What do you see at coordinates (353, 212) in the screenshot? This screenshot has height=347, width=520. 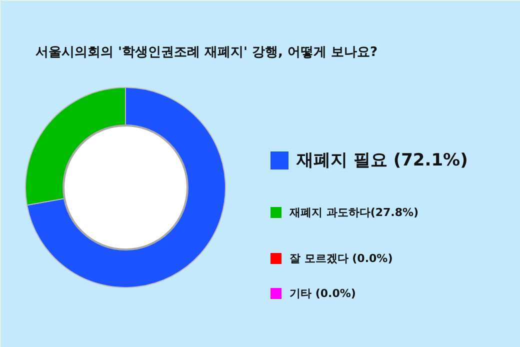 I see `legend-label: 재폐지 과도하다(27.8%)` at bounding box center [353, 212].